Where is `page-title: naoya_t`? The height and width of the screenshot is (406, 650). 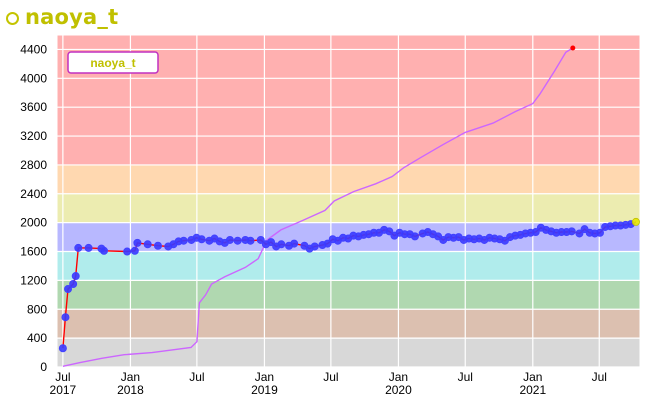
page-title: naoya_t is located at coordinates (62, 17).